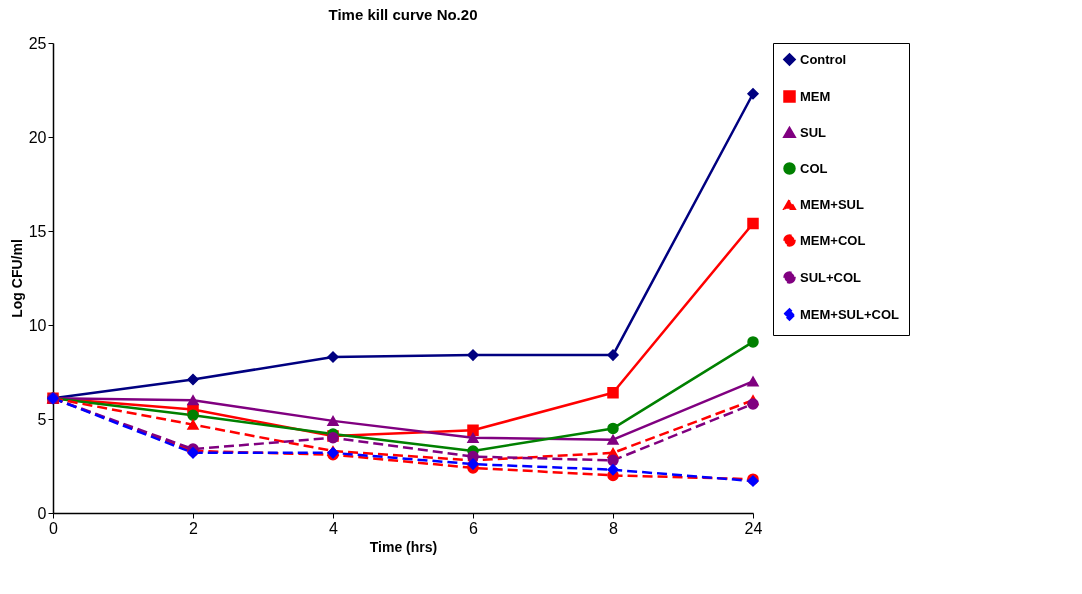 Image resolution: width=1082 pixels, height=594 pixels. Describe the element at coordinates (16, 278) in the screenshot. I see `y-axis-title: Log CFU/ml` at that location.